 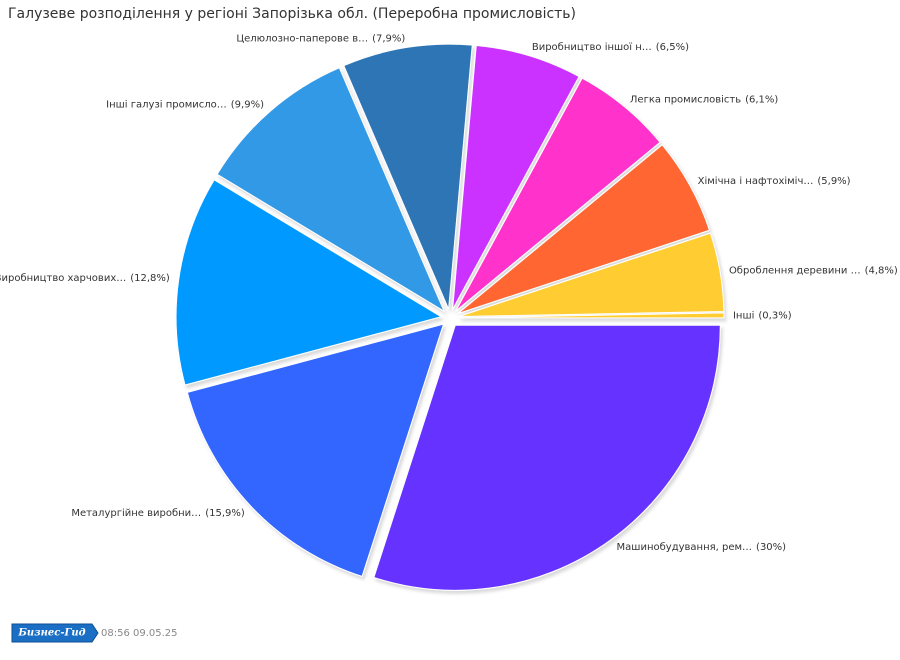 What do you see at coordinates (833, 181) in the screenshot?
I see `slice-value-label: (5,9%)` at bounding box center [833, 181].